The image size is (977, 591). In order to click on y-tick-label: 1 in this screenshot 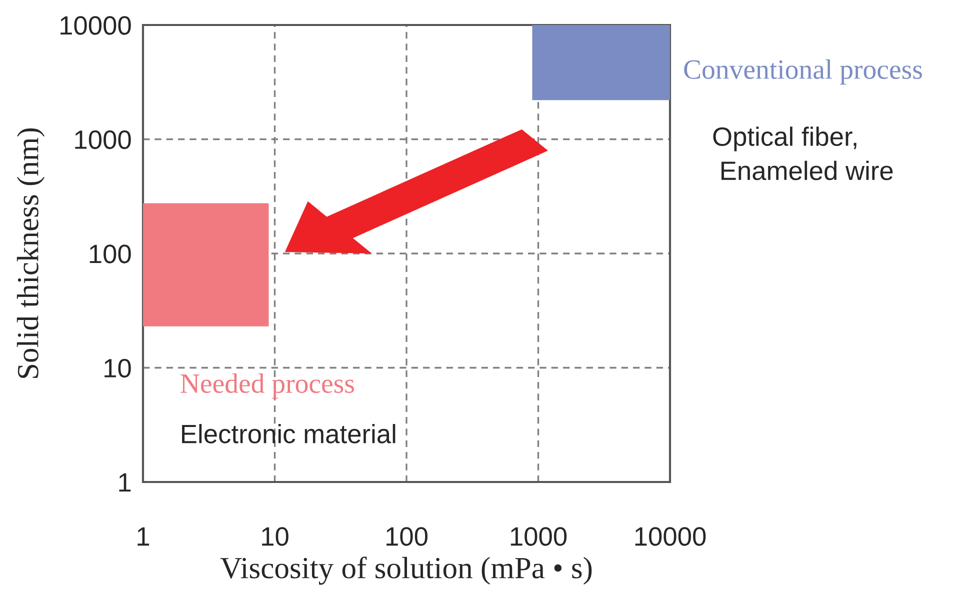, I will do `click(125, 482)`.